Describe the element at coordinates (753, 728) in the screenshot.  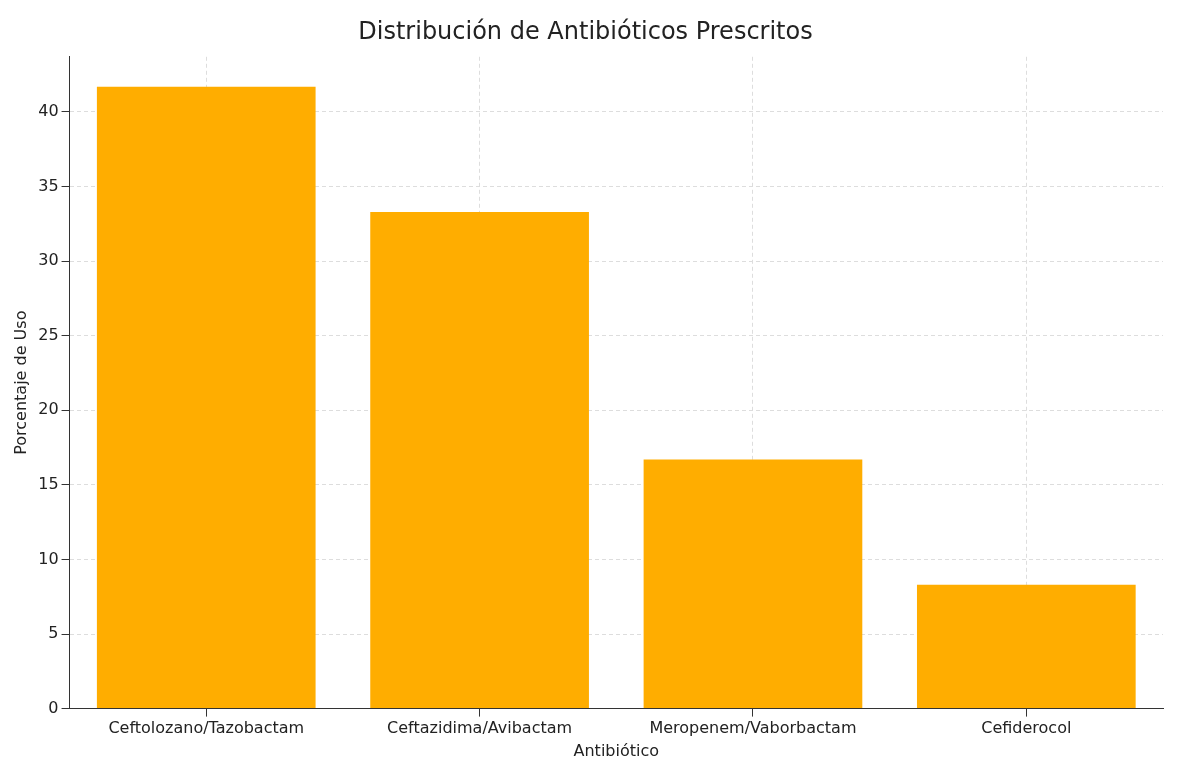
I see `x-tick-label: Meropenem/Vaborbactam` at that location.